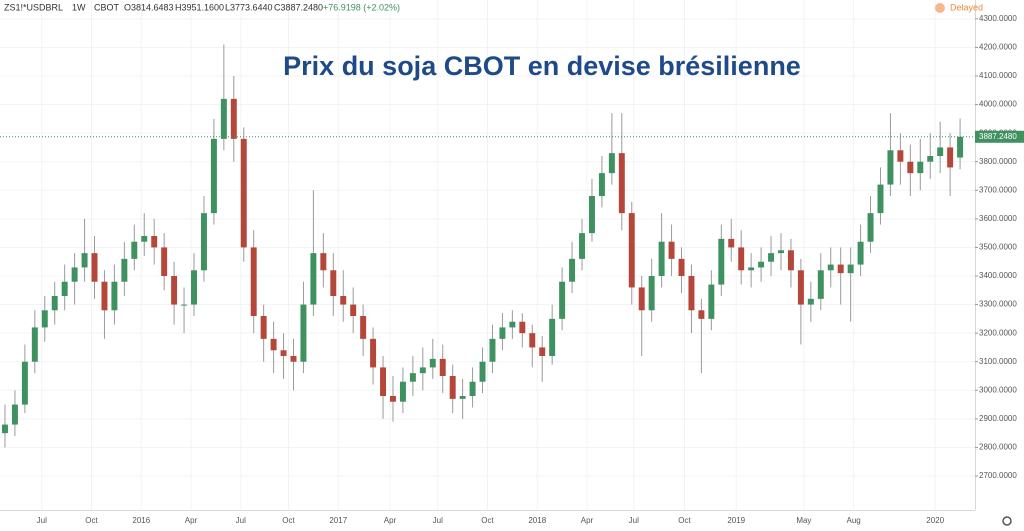  What do you see at coordinates (998, 418) in the screenshot?
I see `y-tick-label: 2900.0000` at bounding box center [998, 418].